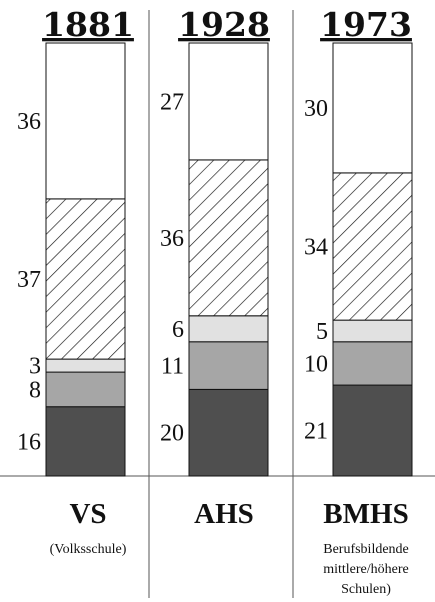 The image size is (435, 602). What do you see at coordinates (172, 367) in the screenshot?
I see `value-label-1928-s2: 11` at bounding box center [172, 367].